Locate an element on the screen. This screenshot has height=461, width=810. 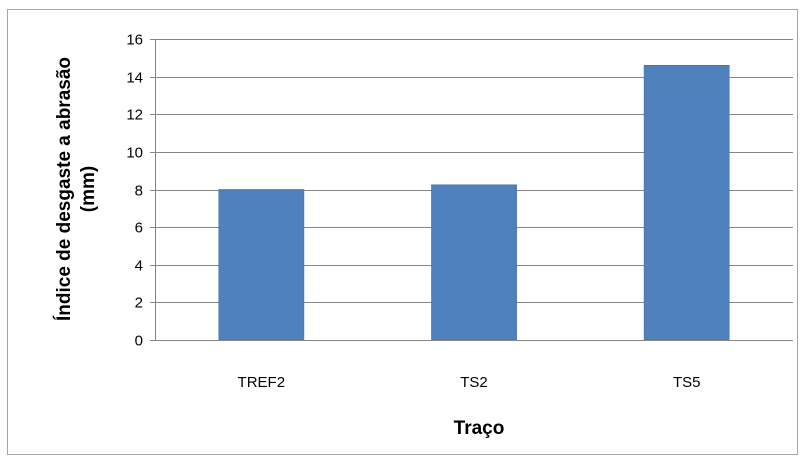
y-tick-label: 12 is located at coordinates (134, 115).